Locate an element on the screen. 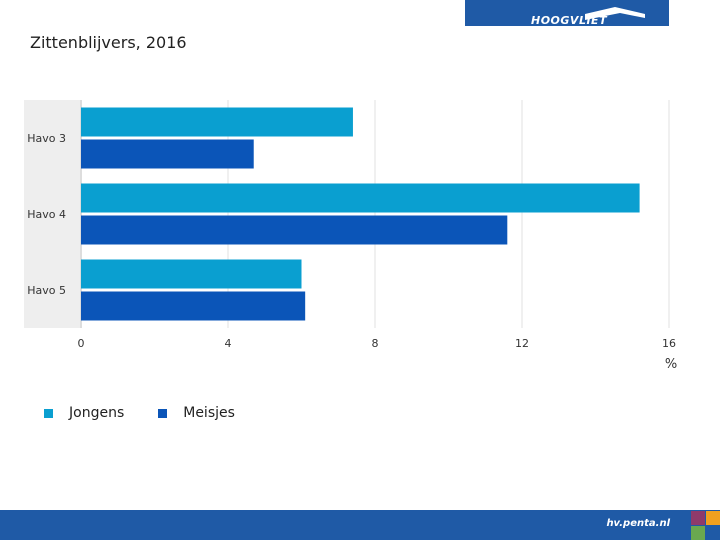 The width and height of the screenshot is (720, 540). category-axis-band is located at coordinates (52, 214).